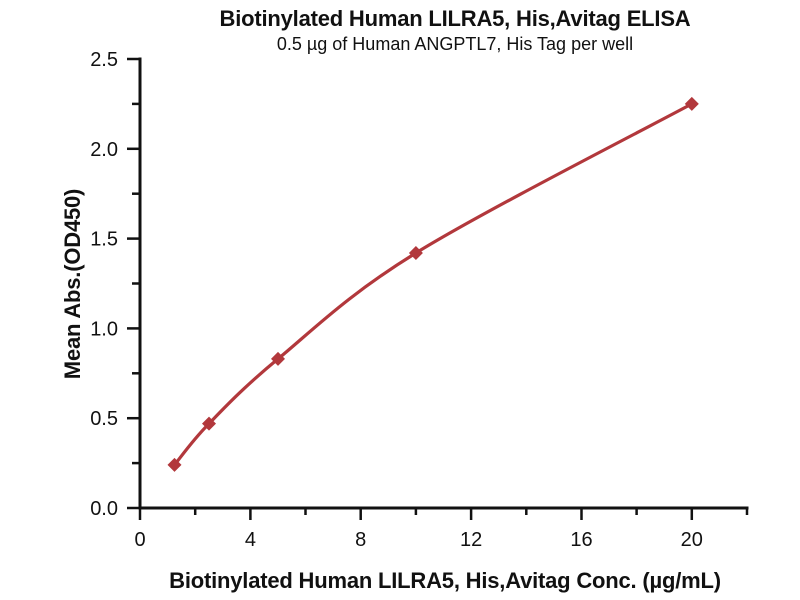 The height and width of the screenshot is (600, 800). What do you see at coordinates (104, 60) in the screenshot?
I see `y-tick-label: 2.5` at bounding box center [104, 60].